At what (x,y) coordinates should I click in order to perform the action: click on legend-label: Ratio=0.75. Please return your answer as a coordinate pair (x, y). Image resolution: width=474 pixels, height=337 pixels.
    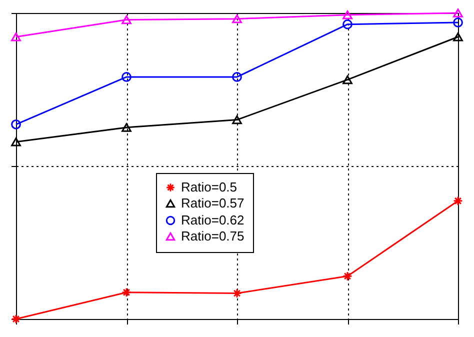
    Looking at the image, I should click on (212, 236).